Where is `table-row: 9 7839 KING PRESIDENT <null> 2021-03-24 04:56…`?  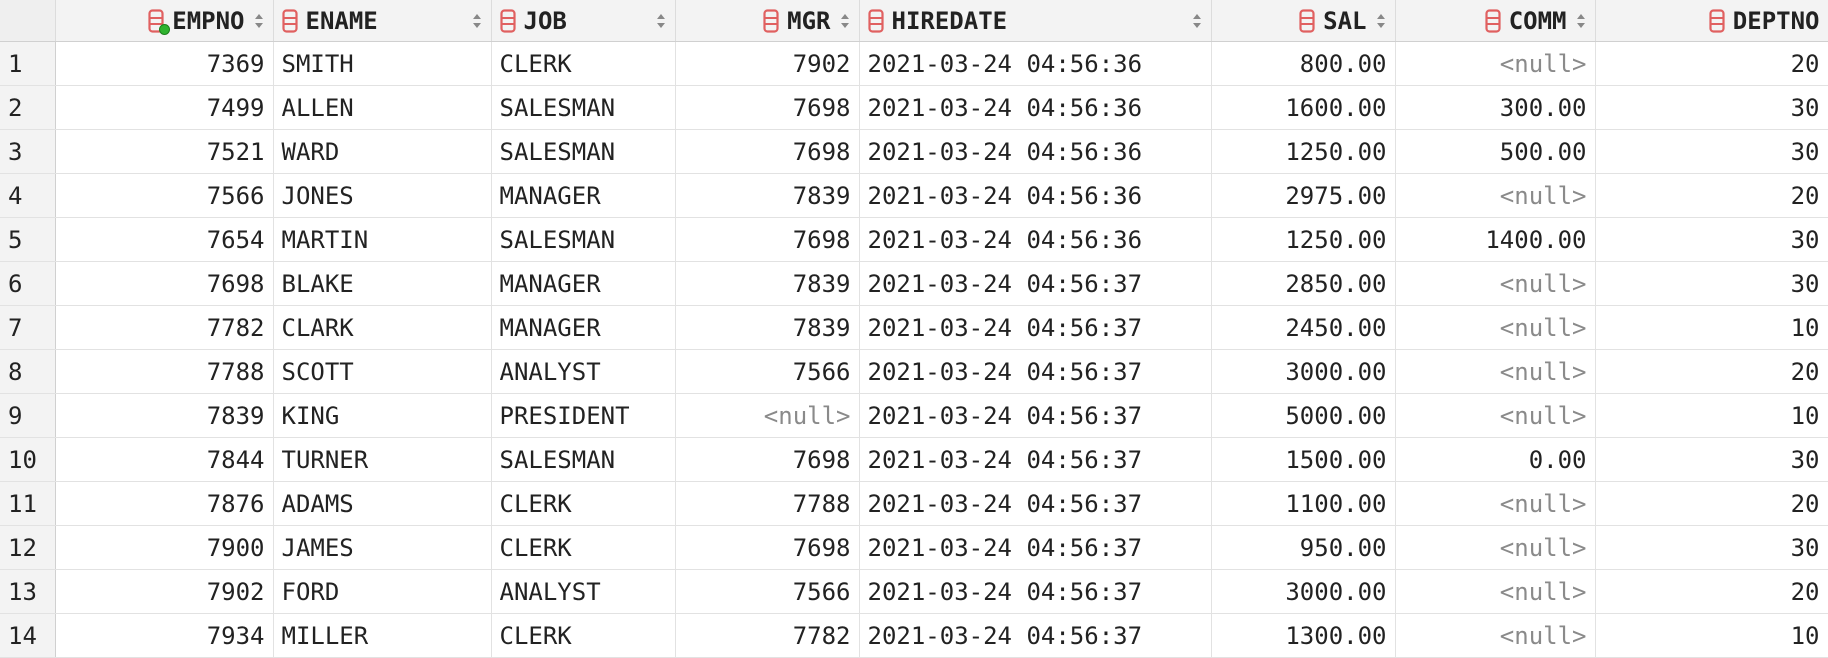
table-row: 9 7839 KING PRESIDENT <null> 2021-03-24 04:56… is located at coordinates (914, 415).